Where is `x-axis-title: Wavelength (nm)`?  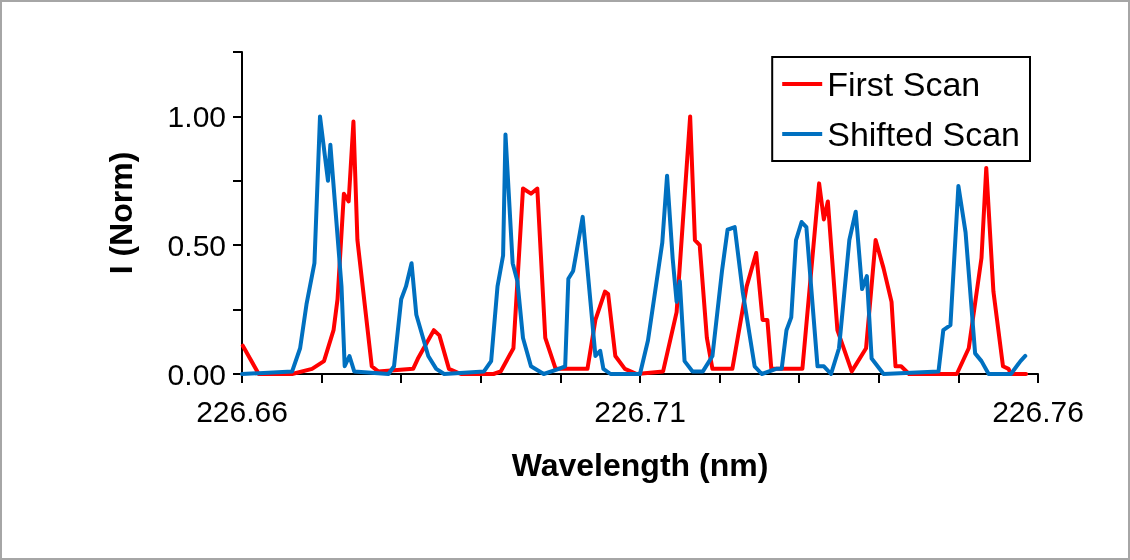
x-axis-title: Wavelength (nm) is located at coordinates (640, 465).